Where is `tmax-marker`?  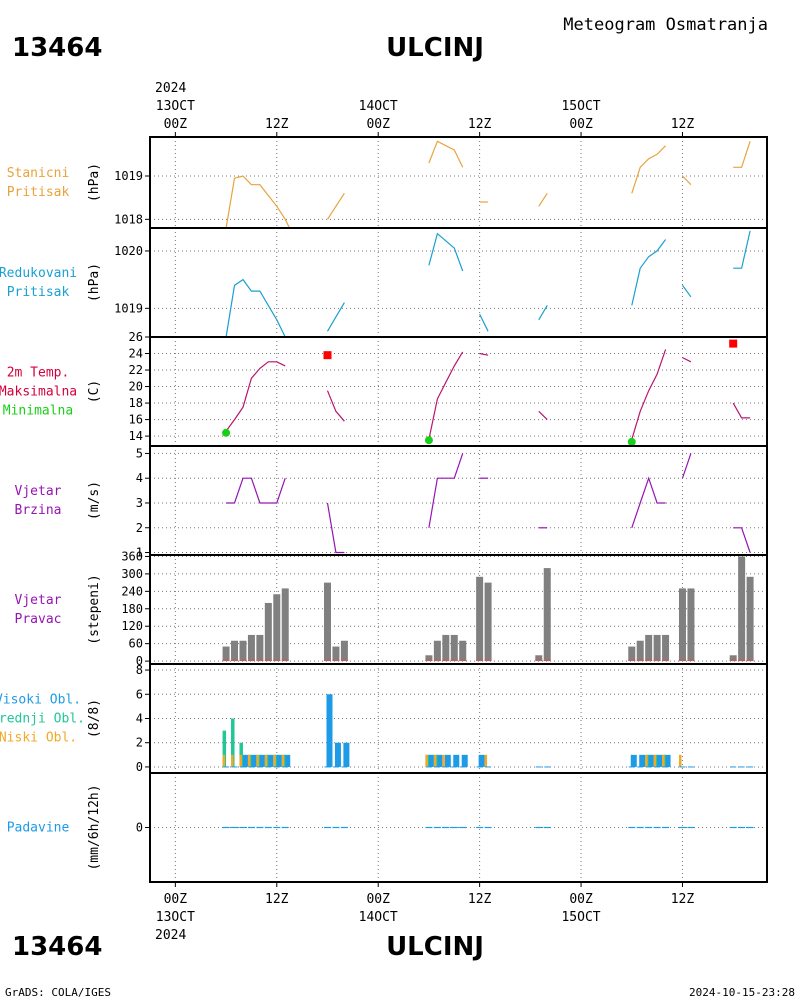
tmax-marker is located at coordinates (733, 343).